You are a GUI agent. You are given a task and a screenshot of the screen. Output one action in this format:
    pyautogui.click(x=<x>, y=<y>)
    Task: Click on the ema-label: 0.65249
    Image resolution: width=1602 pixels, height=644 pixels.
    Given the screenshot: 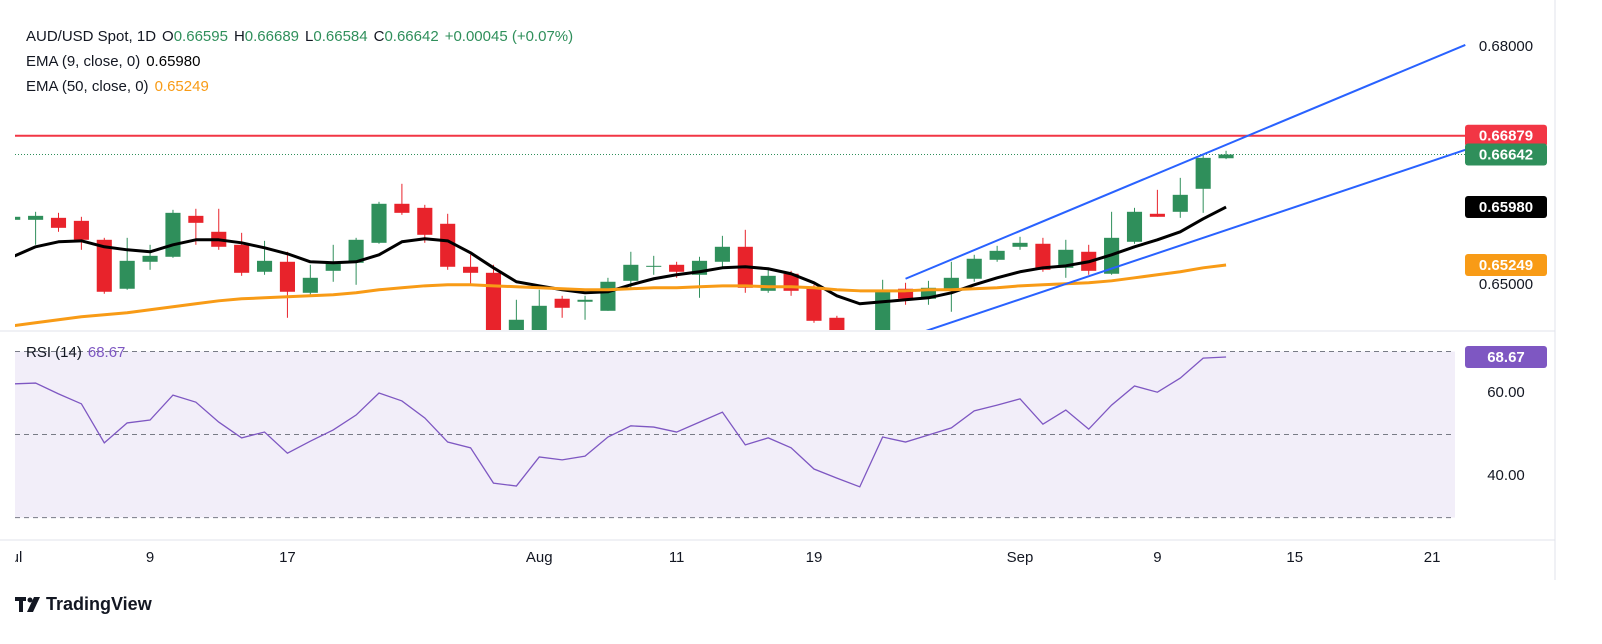 What is the action you would take?
    pyautogui.click(x=1506, y=265)
    